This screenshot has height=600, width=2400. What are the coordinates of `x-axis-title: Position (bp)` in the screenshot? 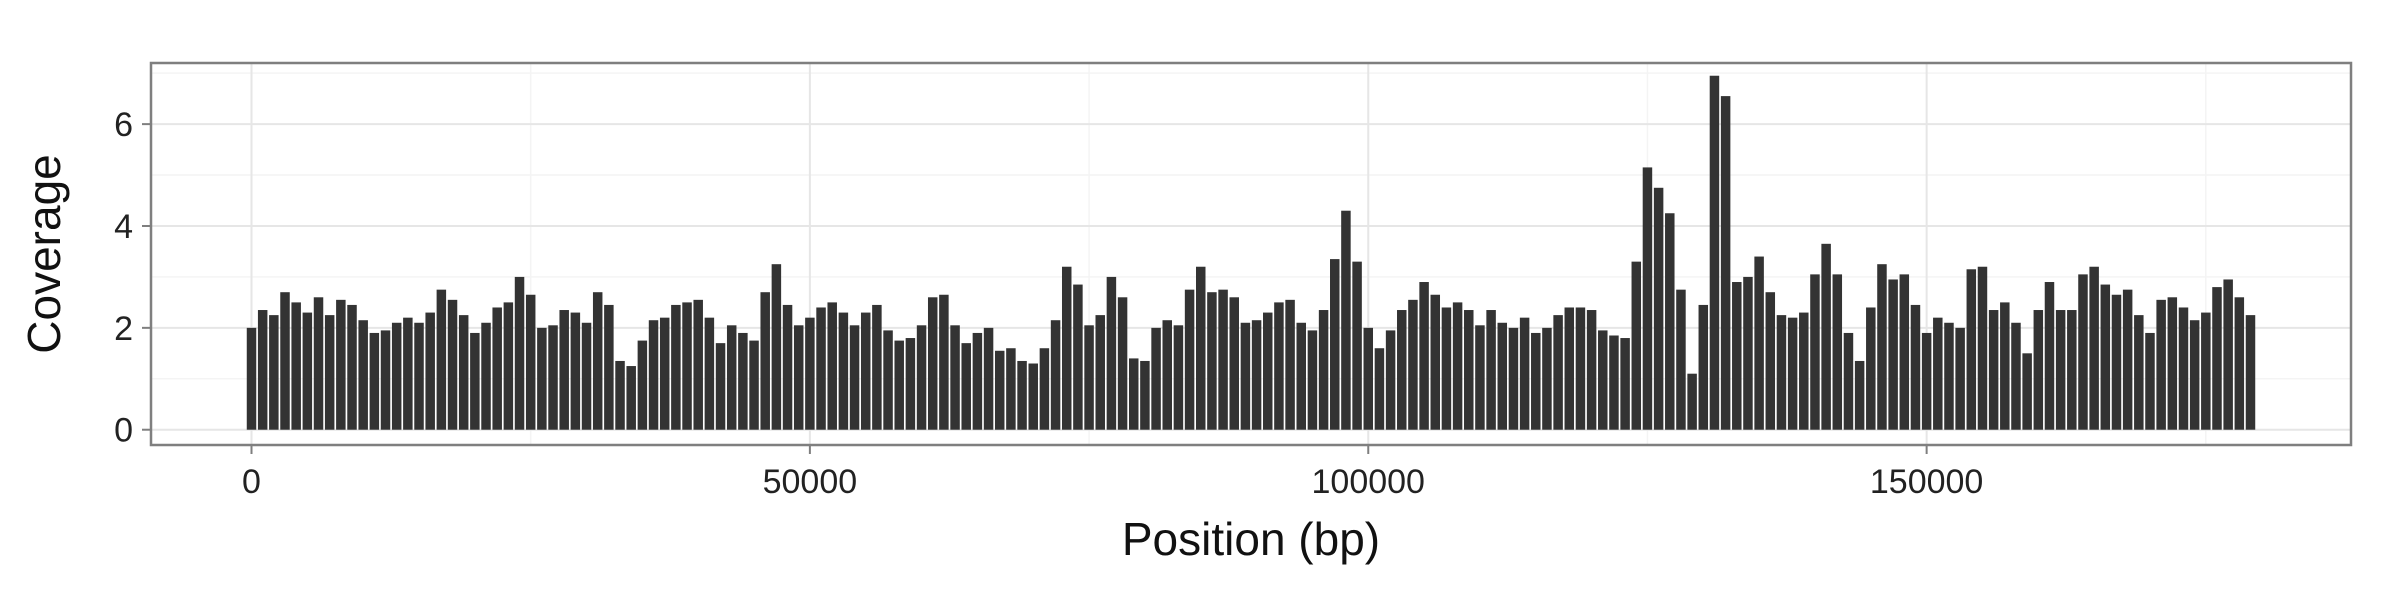 It's located at (1251, 539).